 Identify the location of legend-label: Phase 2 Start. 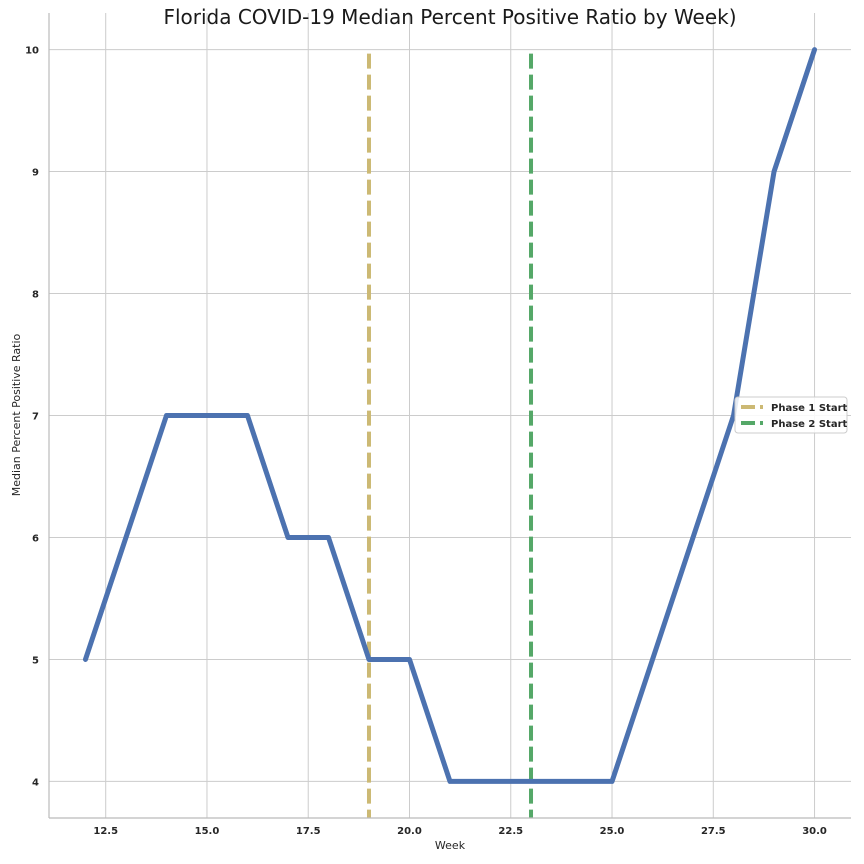
(809, 424).